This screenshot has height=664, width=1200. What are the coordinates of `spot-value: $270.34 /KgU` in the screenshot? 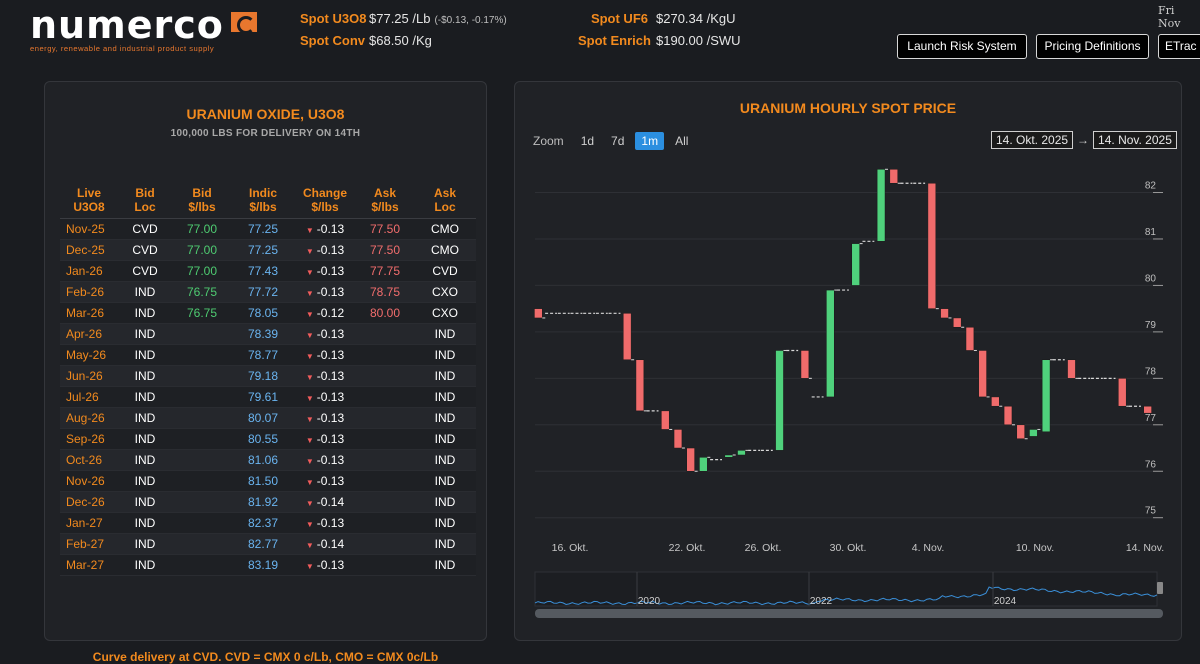 It's located at (696, 18).